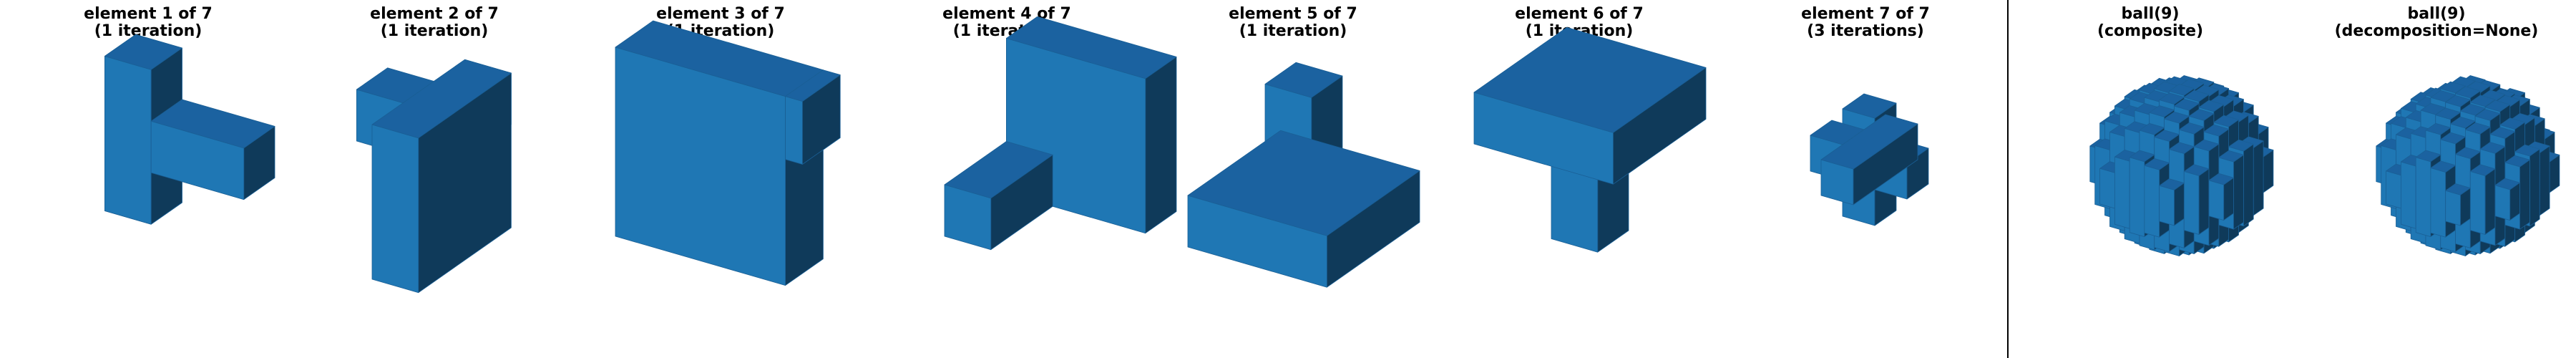 Image resolution: width=2576 pixels, height=358 pixels. What do you see at coordinates (189, 129) in the screenshot?
I see `panel-1-voxel-shape` at bounding box center [189, 129].